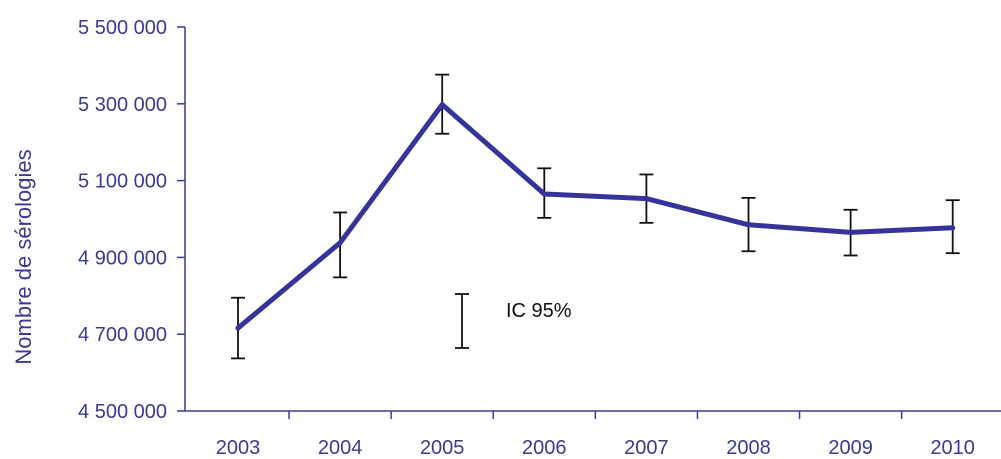 Image resolution: width=1001 pixels, height=459 pixels. I want to click on y-tick-label: 5 300 000, so click(122, 105).